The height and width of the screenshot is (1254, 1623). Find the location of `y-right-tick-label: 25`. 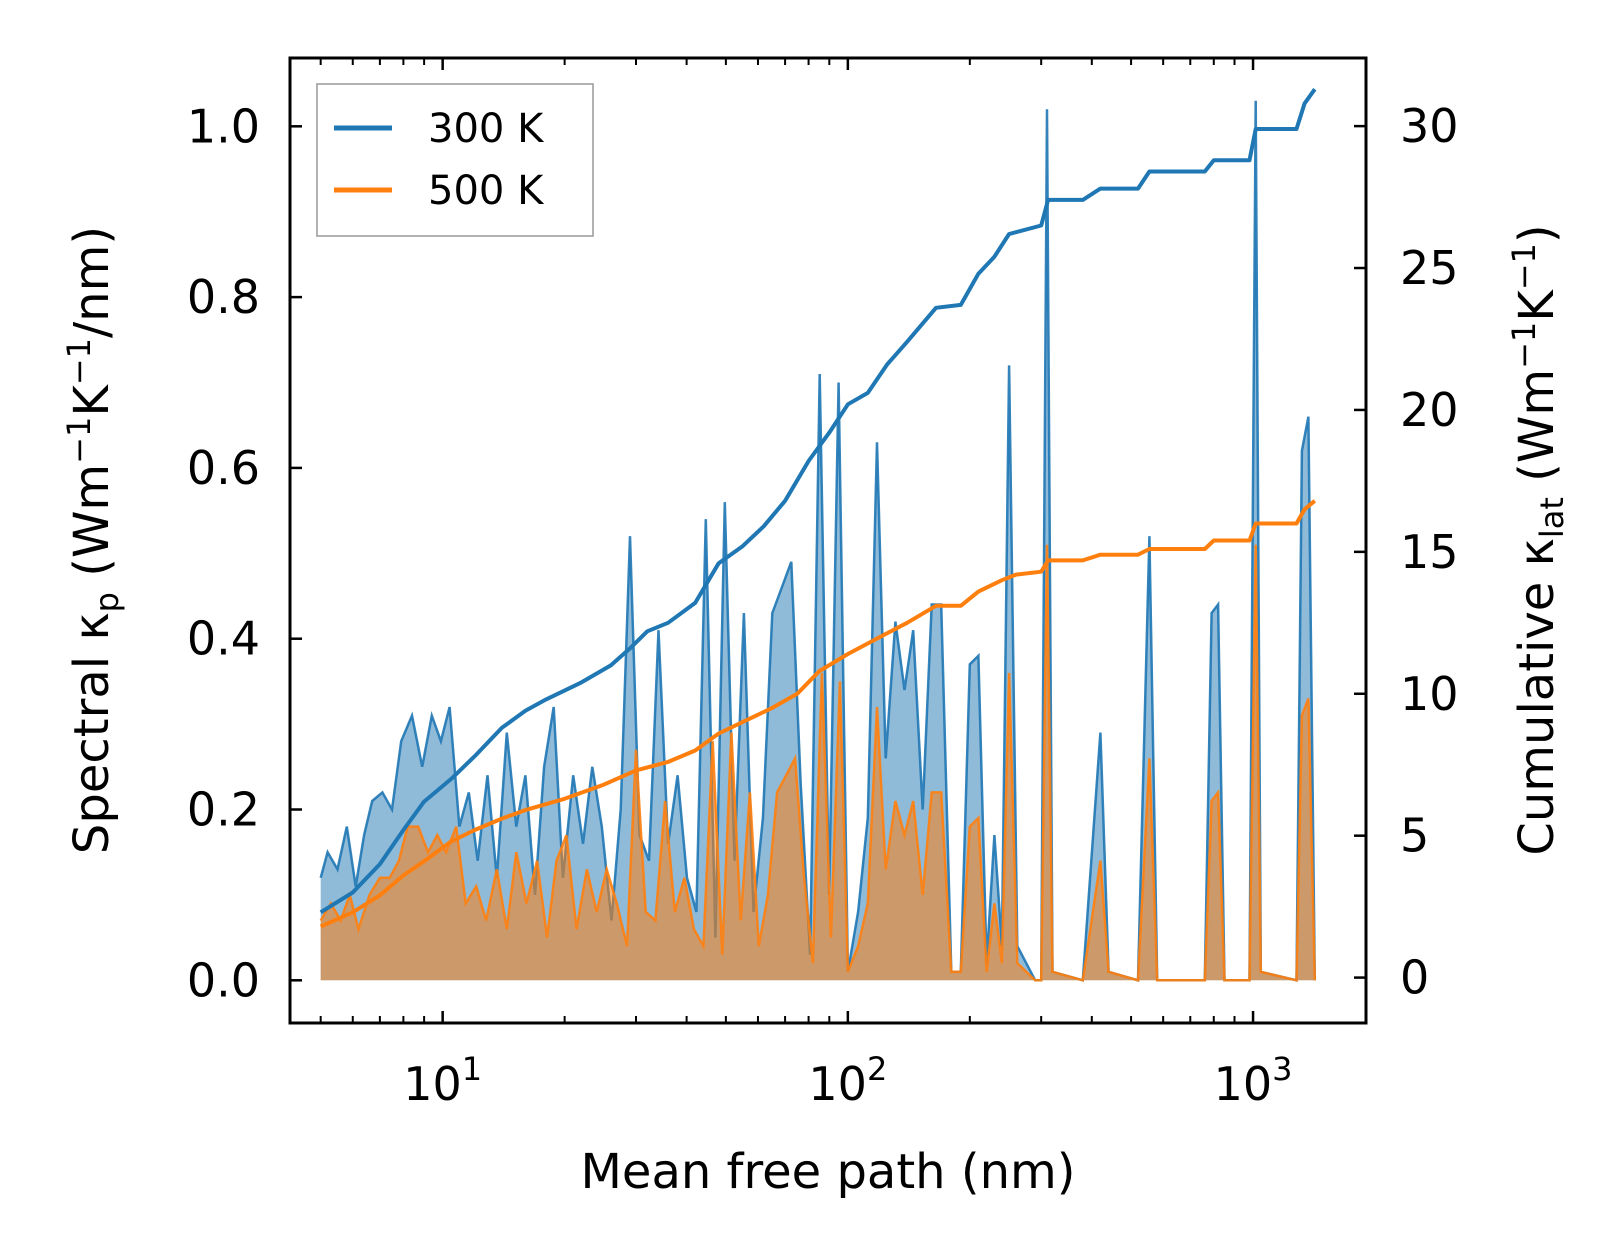

y-right-tick-label: 25 is located at coordinates (1429, 268).